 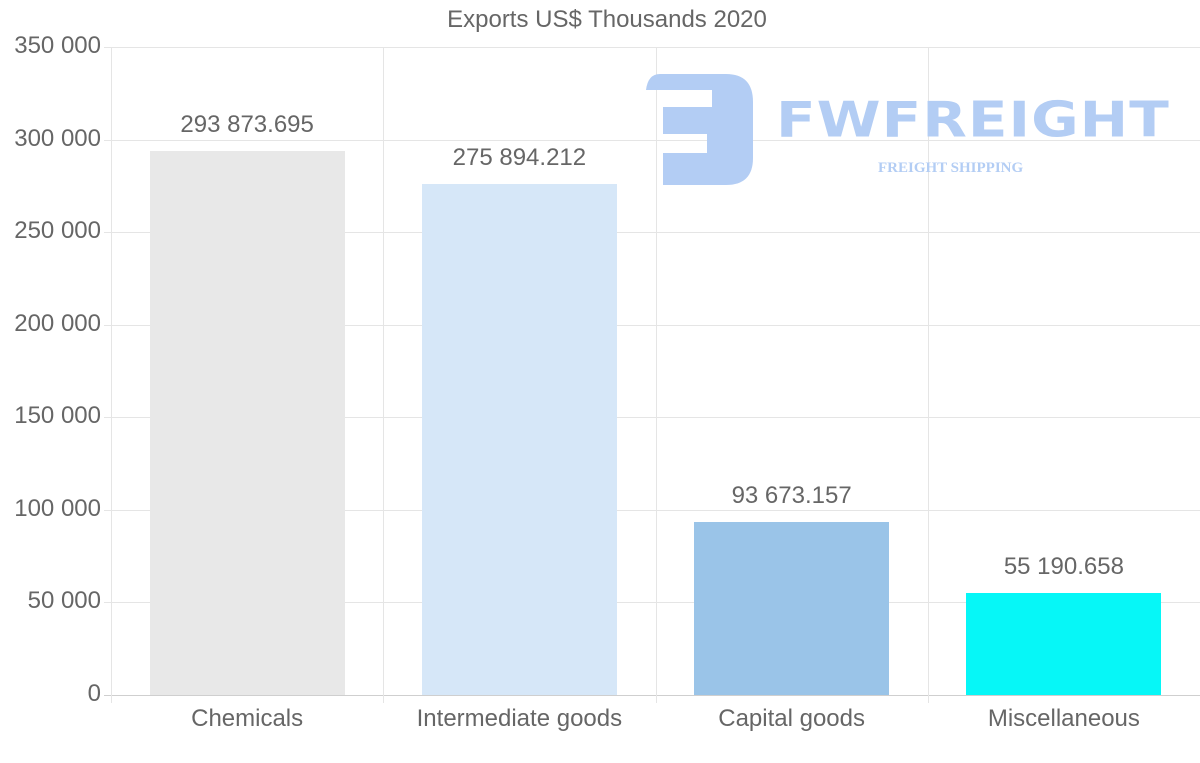 What do you see at coordinates (57, 231) in the screenshot?
I see `y-tick-label: 250 000` at bounding box center [57, 231].